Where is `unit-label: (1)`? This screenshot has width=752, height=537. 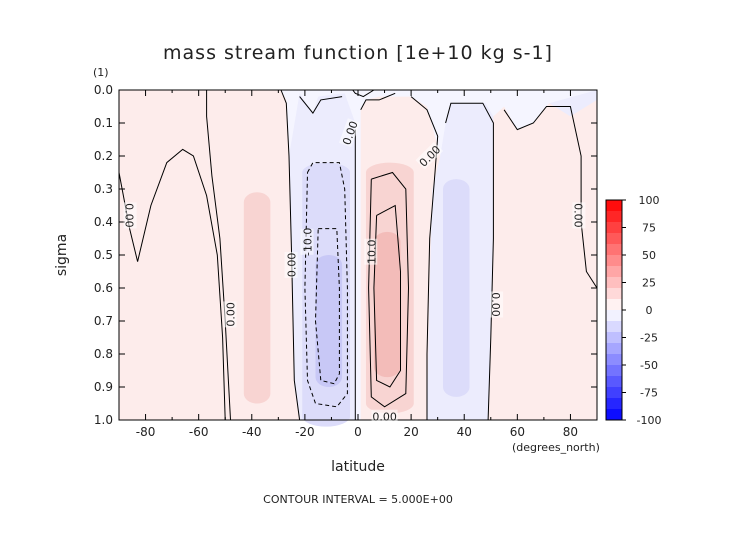 unit-label: (1) is located at coordinates (101, 72).